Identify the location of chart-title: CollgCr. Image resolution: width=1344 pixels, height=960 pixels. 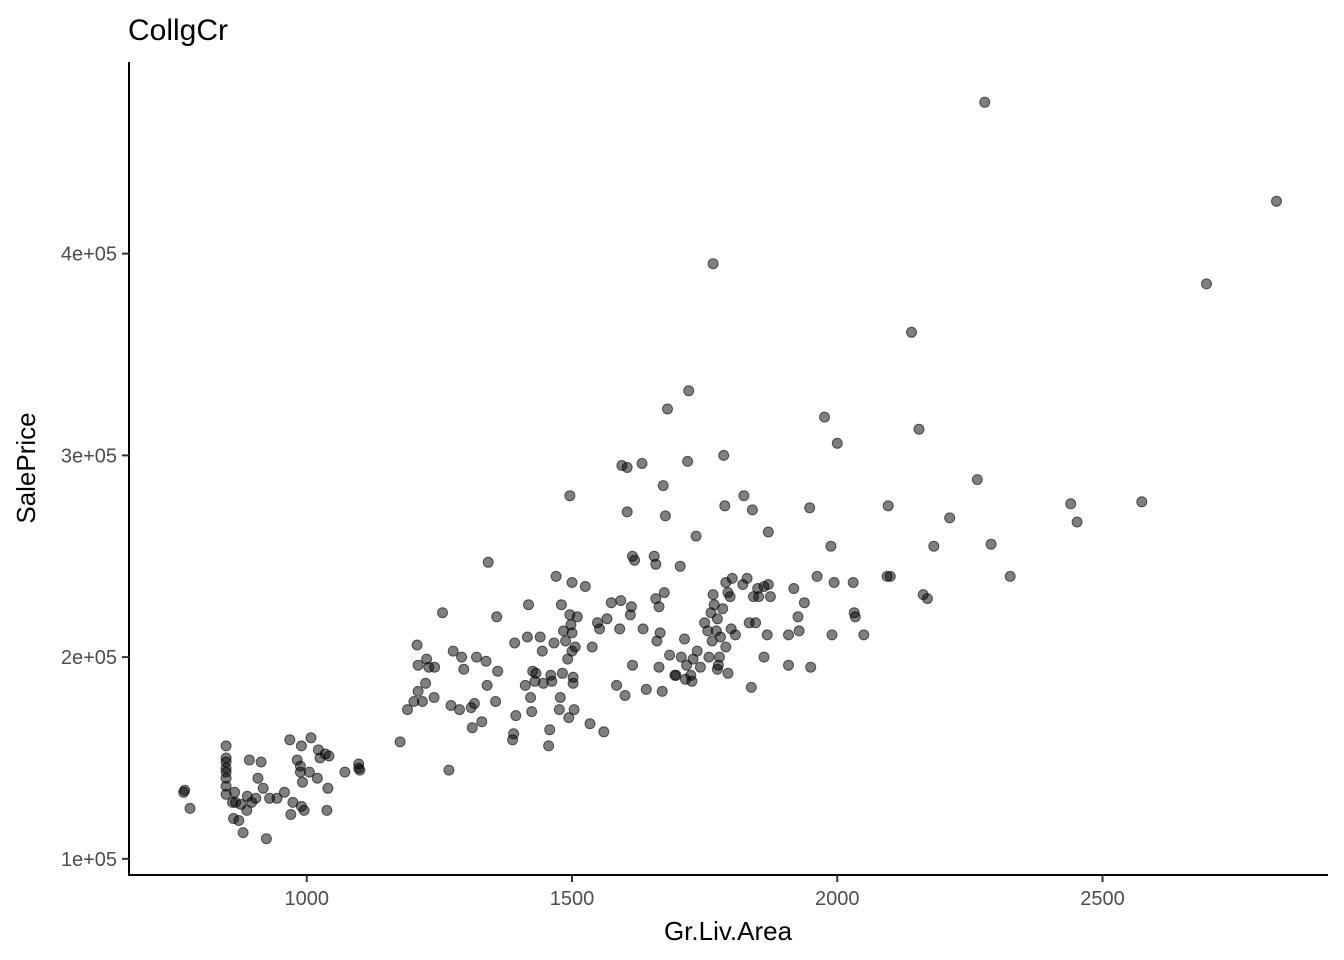
(178, 30).